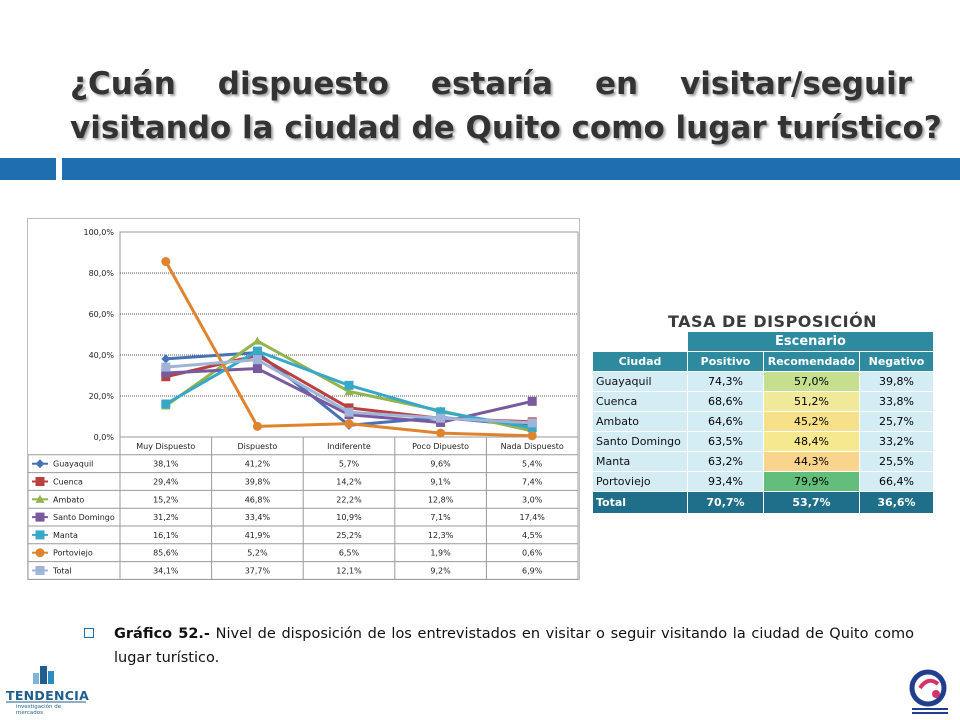 This screenshot has width=960, height=720. Describe the element at coordinates (440, 553) in the screenshot. I see `data-label: 1,9%` at that location.